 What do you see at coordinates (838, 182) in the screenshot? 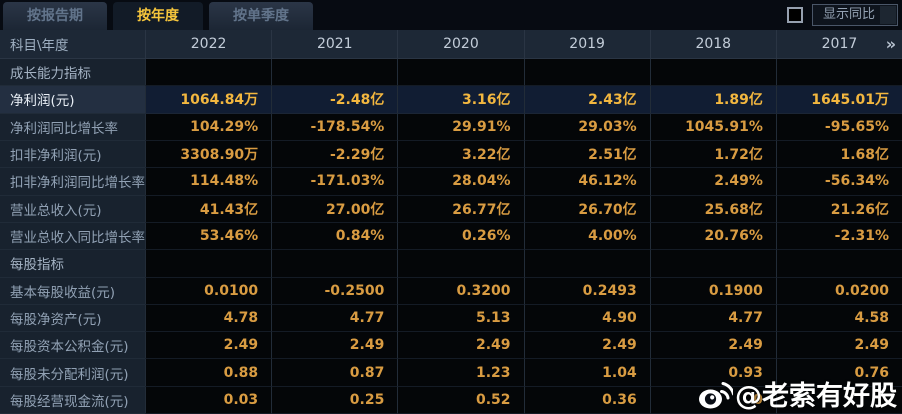
I see `value-cell: -56.34%` at bounding box center [838, 182].